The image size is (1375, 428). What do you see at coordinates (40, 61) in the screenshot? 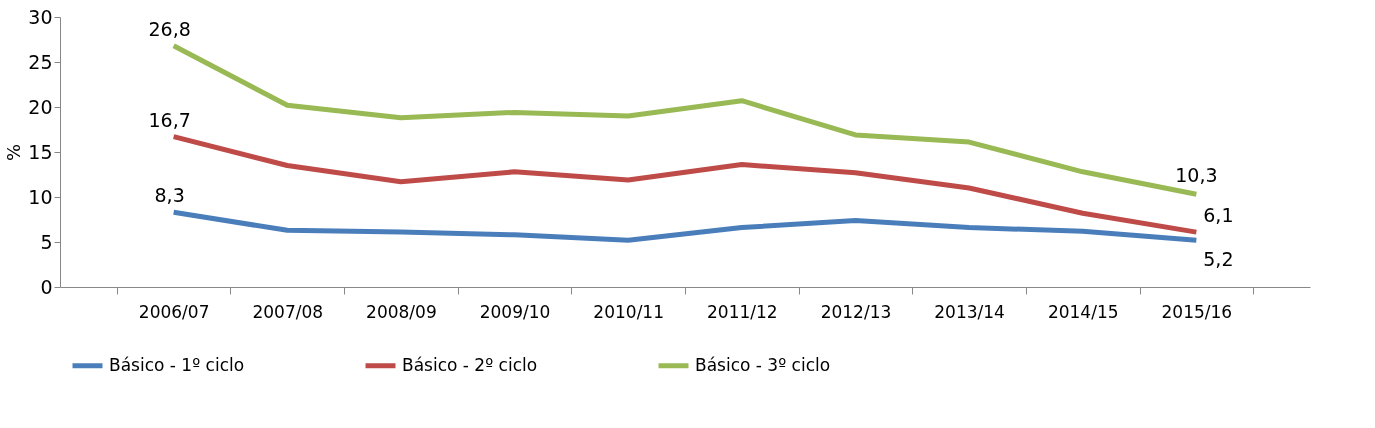
I see `y-tick-label: 25` at bounding box center [40, 61].